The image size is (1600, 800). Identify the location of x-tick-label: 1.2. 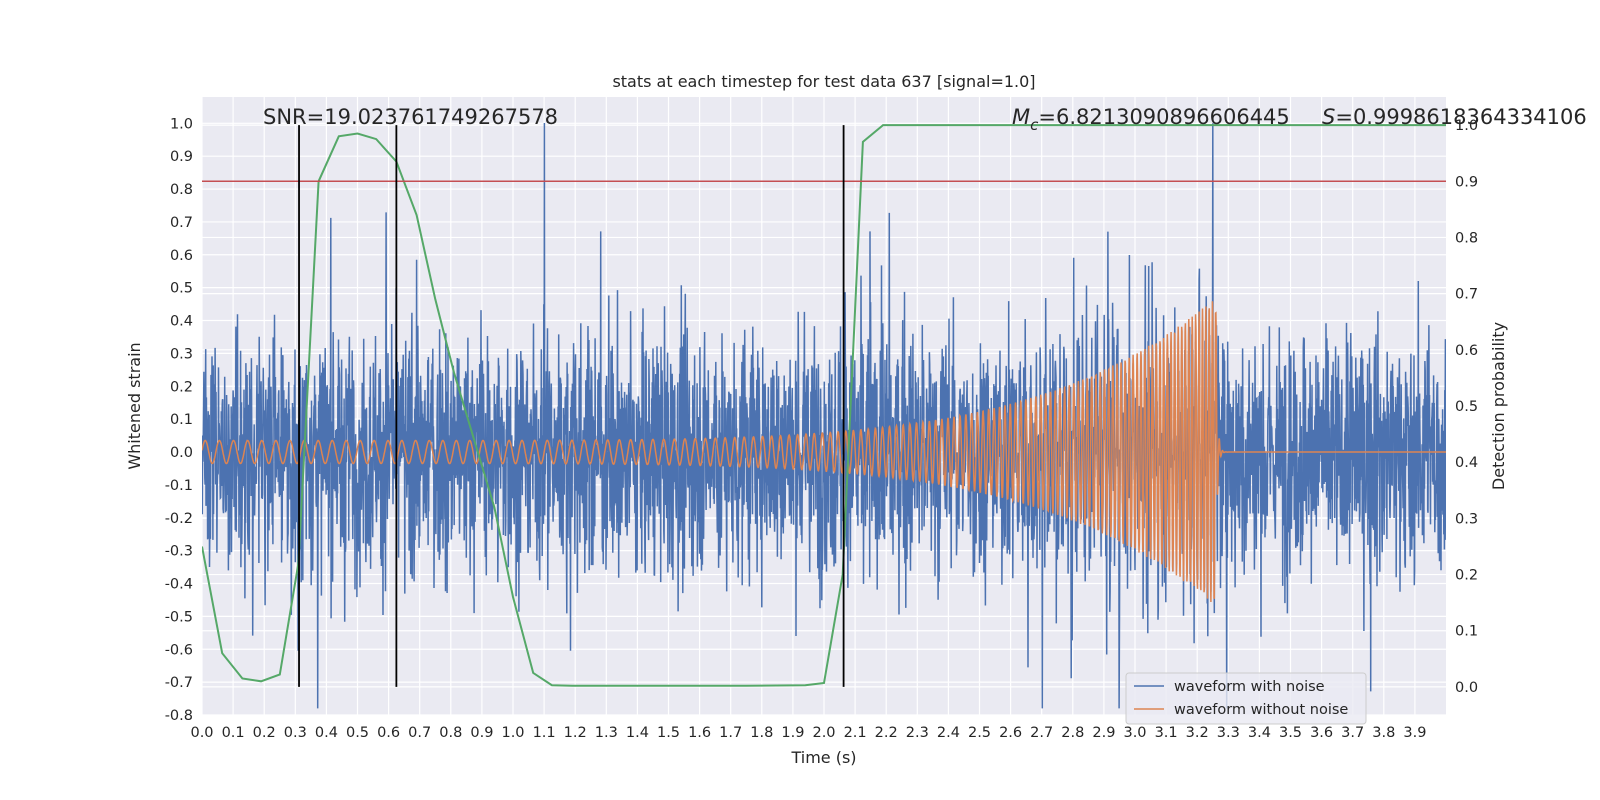
(575, 733).